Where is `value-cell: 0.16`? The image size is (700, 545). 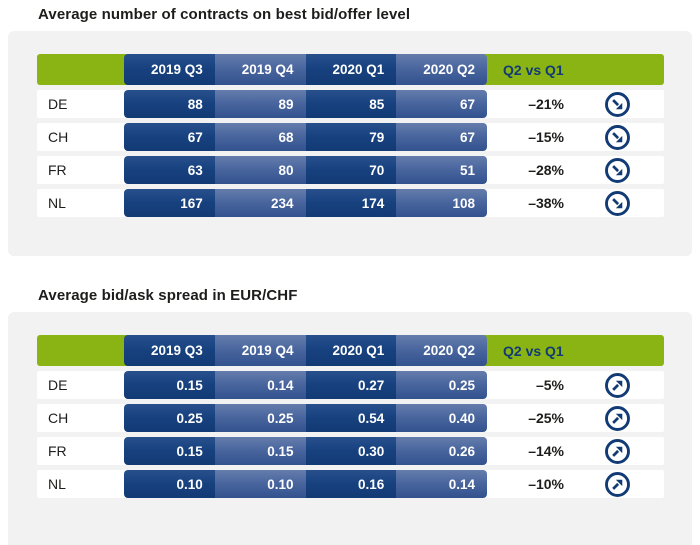
value-cell: 0.16 is located at coordinates (351, 484).